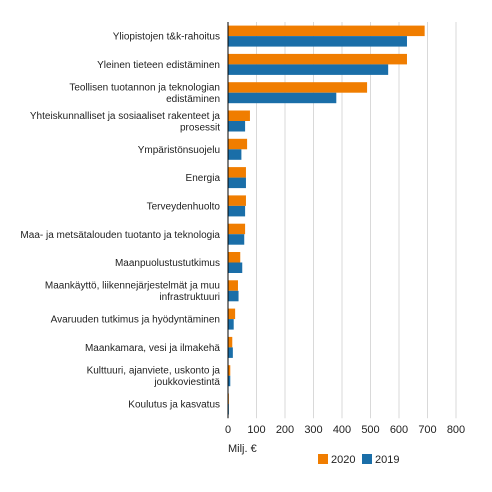 This screenshot has height=492, width=492. Describe the element at coordinates (193, 99) in the screenshot. I see `category-label-2-line-1: edistäminen` at that location.